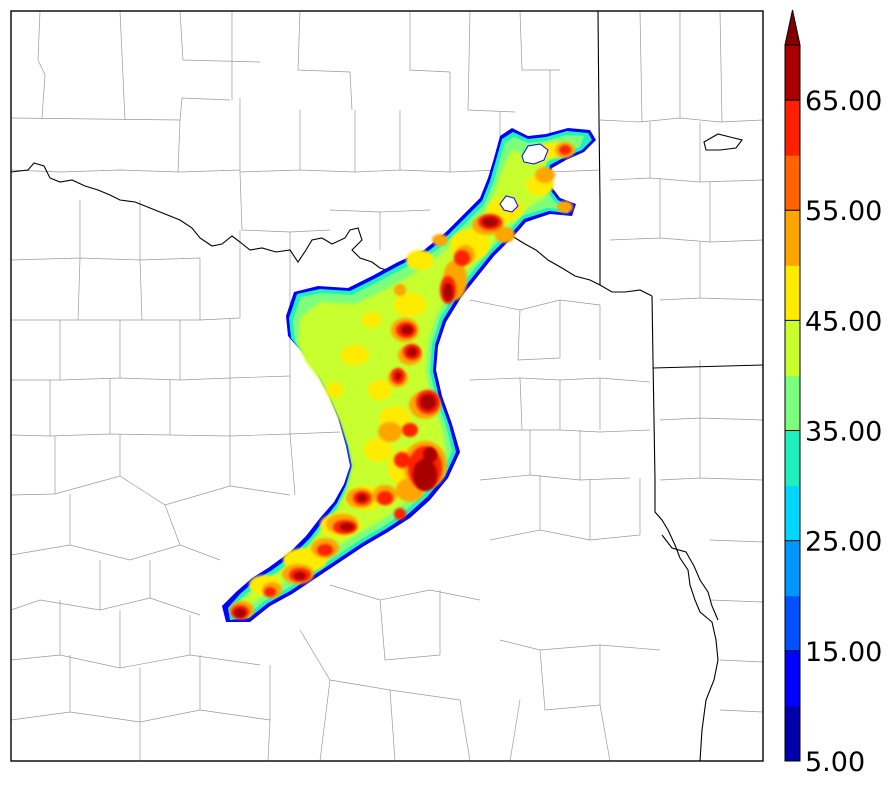 The width and height of the screenshot is (894, 785). Describe the element at coordinates (843, 652) in the screenshot. I see `colorbar-tick-label: 15.00` at that location.